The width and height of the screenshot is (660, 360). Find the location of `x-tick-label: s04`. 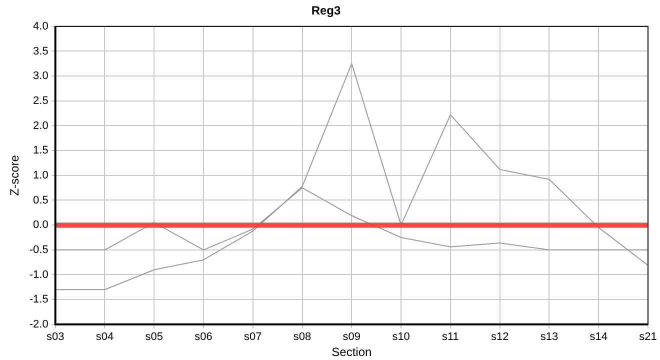

x-tick-label: s04 is located at coordinates (105, 337).